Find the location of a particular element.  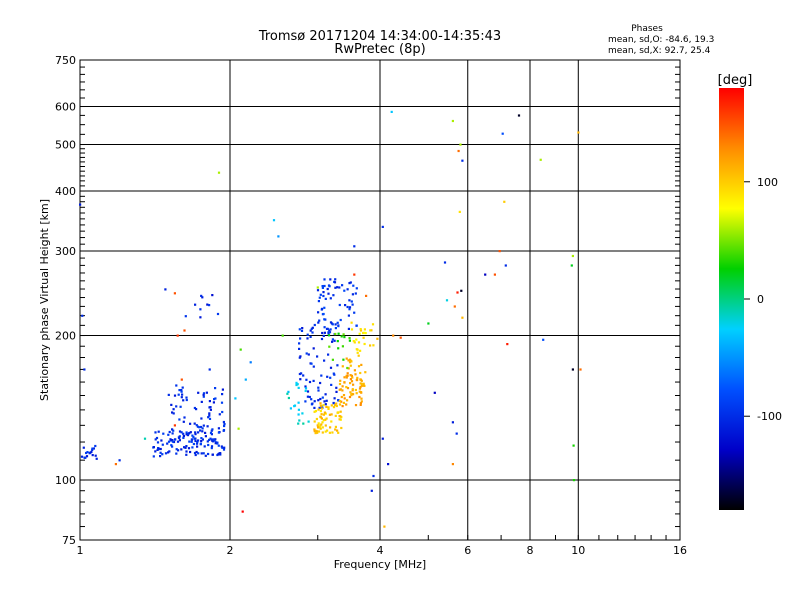

y-tick-label: 400 is located at coordinates (65, 191).